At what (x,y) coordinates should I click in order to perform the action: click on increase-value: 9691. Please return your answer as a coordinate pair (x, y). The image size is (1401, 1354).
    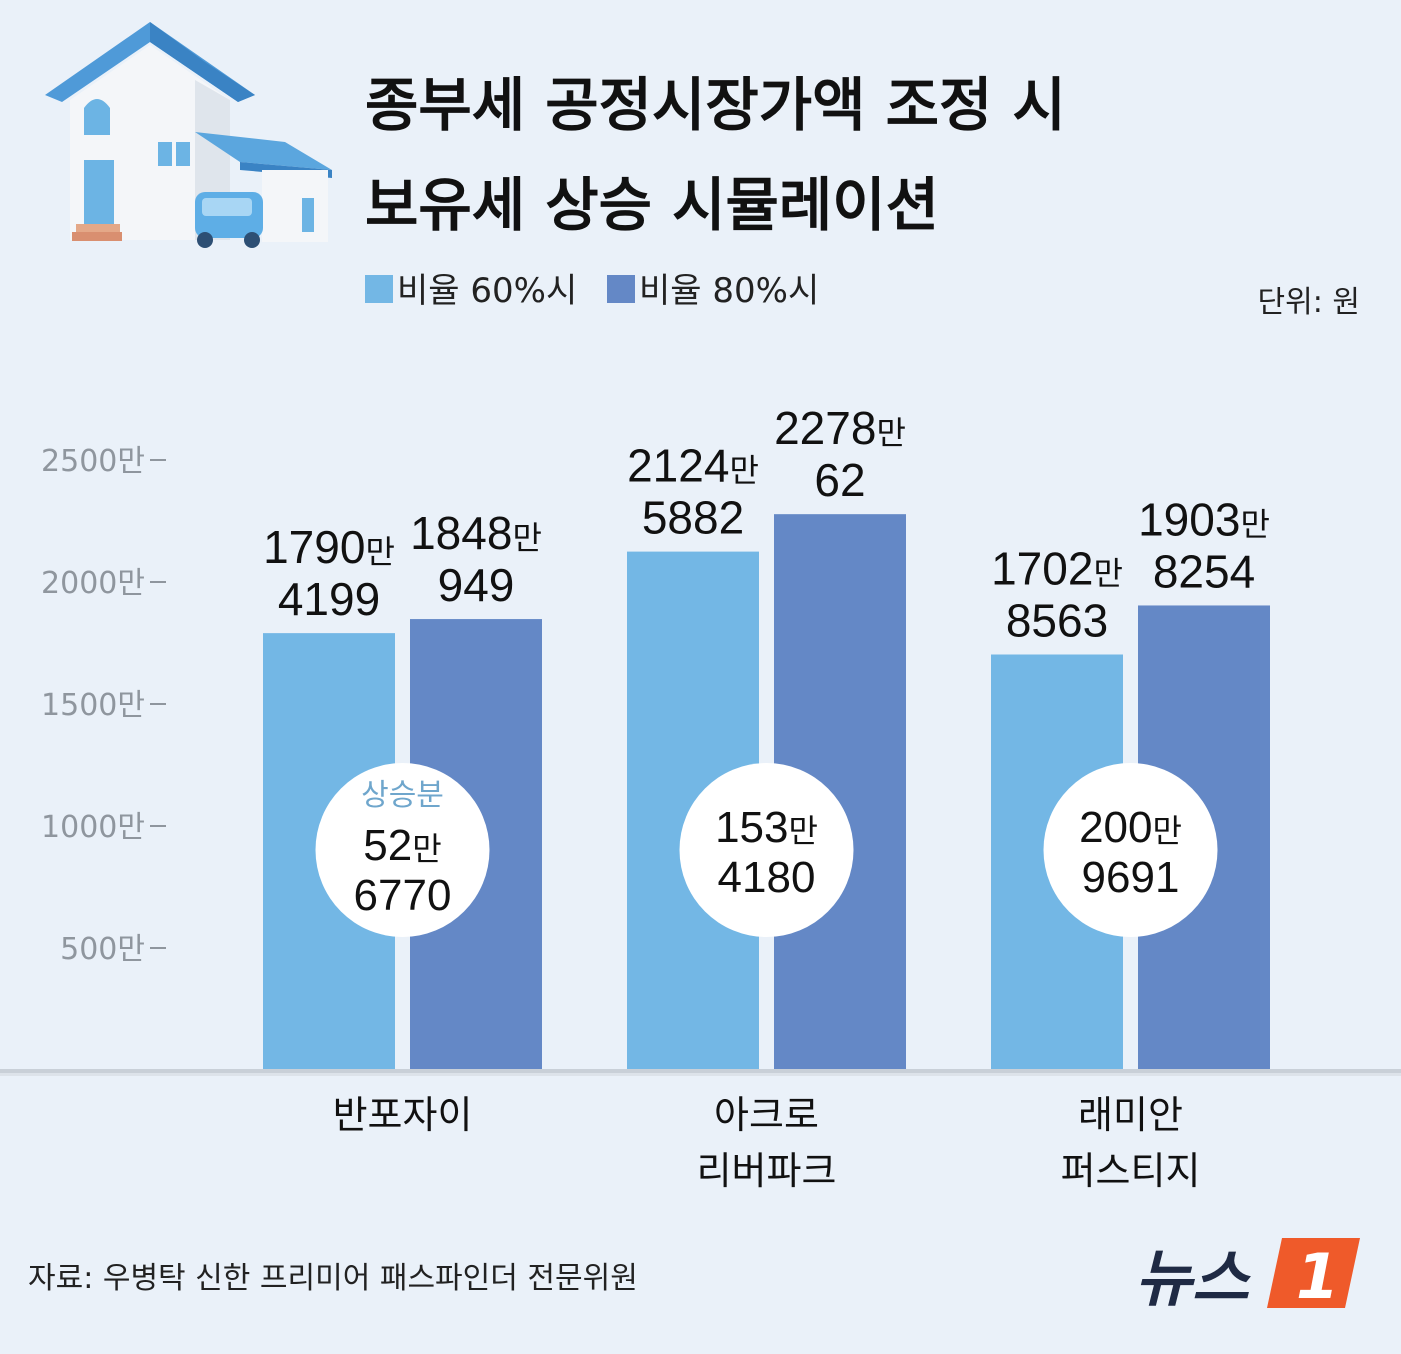
    Looking at the image, I should click on (1131, 877).